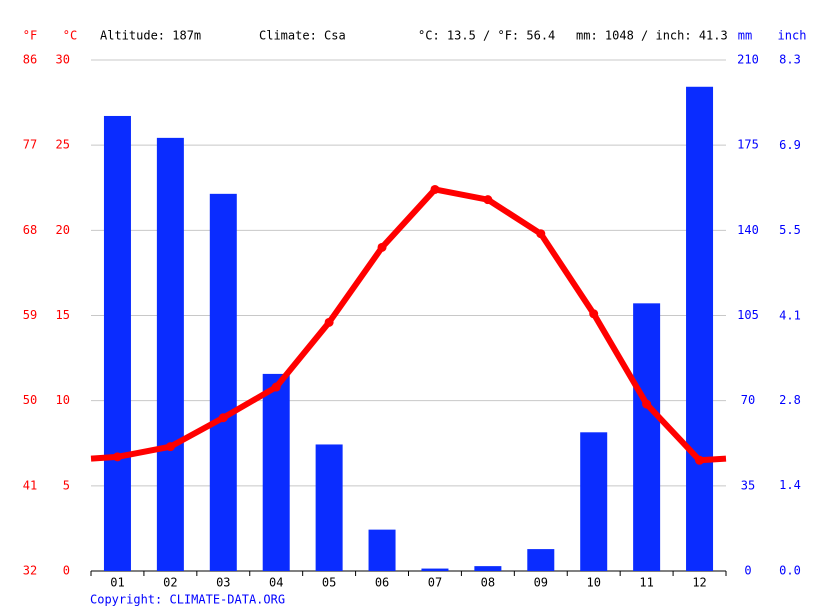 This screenshot has height=611, width=815. What do you see at coordinates (302, 36) in the screenshot?
I see `info-text: Climate: Csa` at bounding box center [302, 36].